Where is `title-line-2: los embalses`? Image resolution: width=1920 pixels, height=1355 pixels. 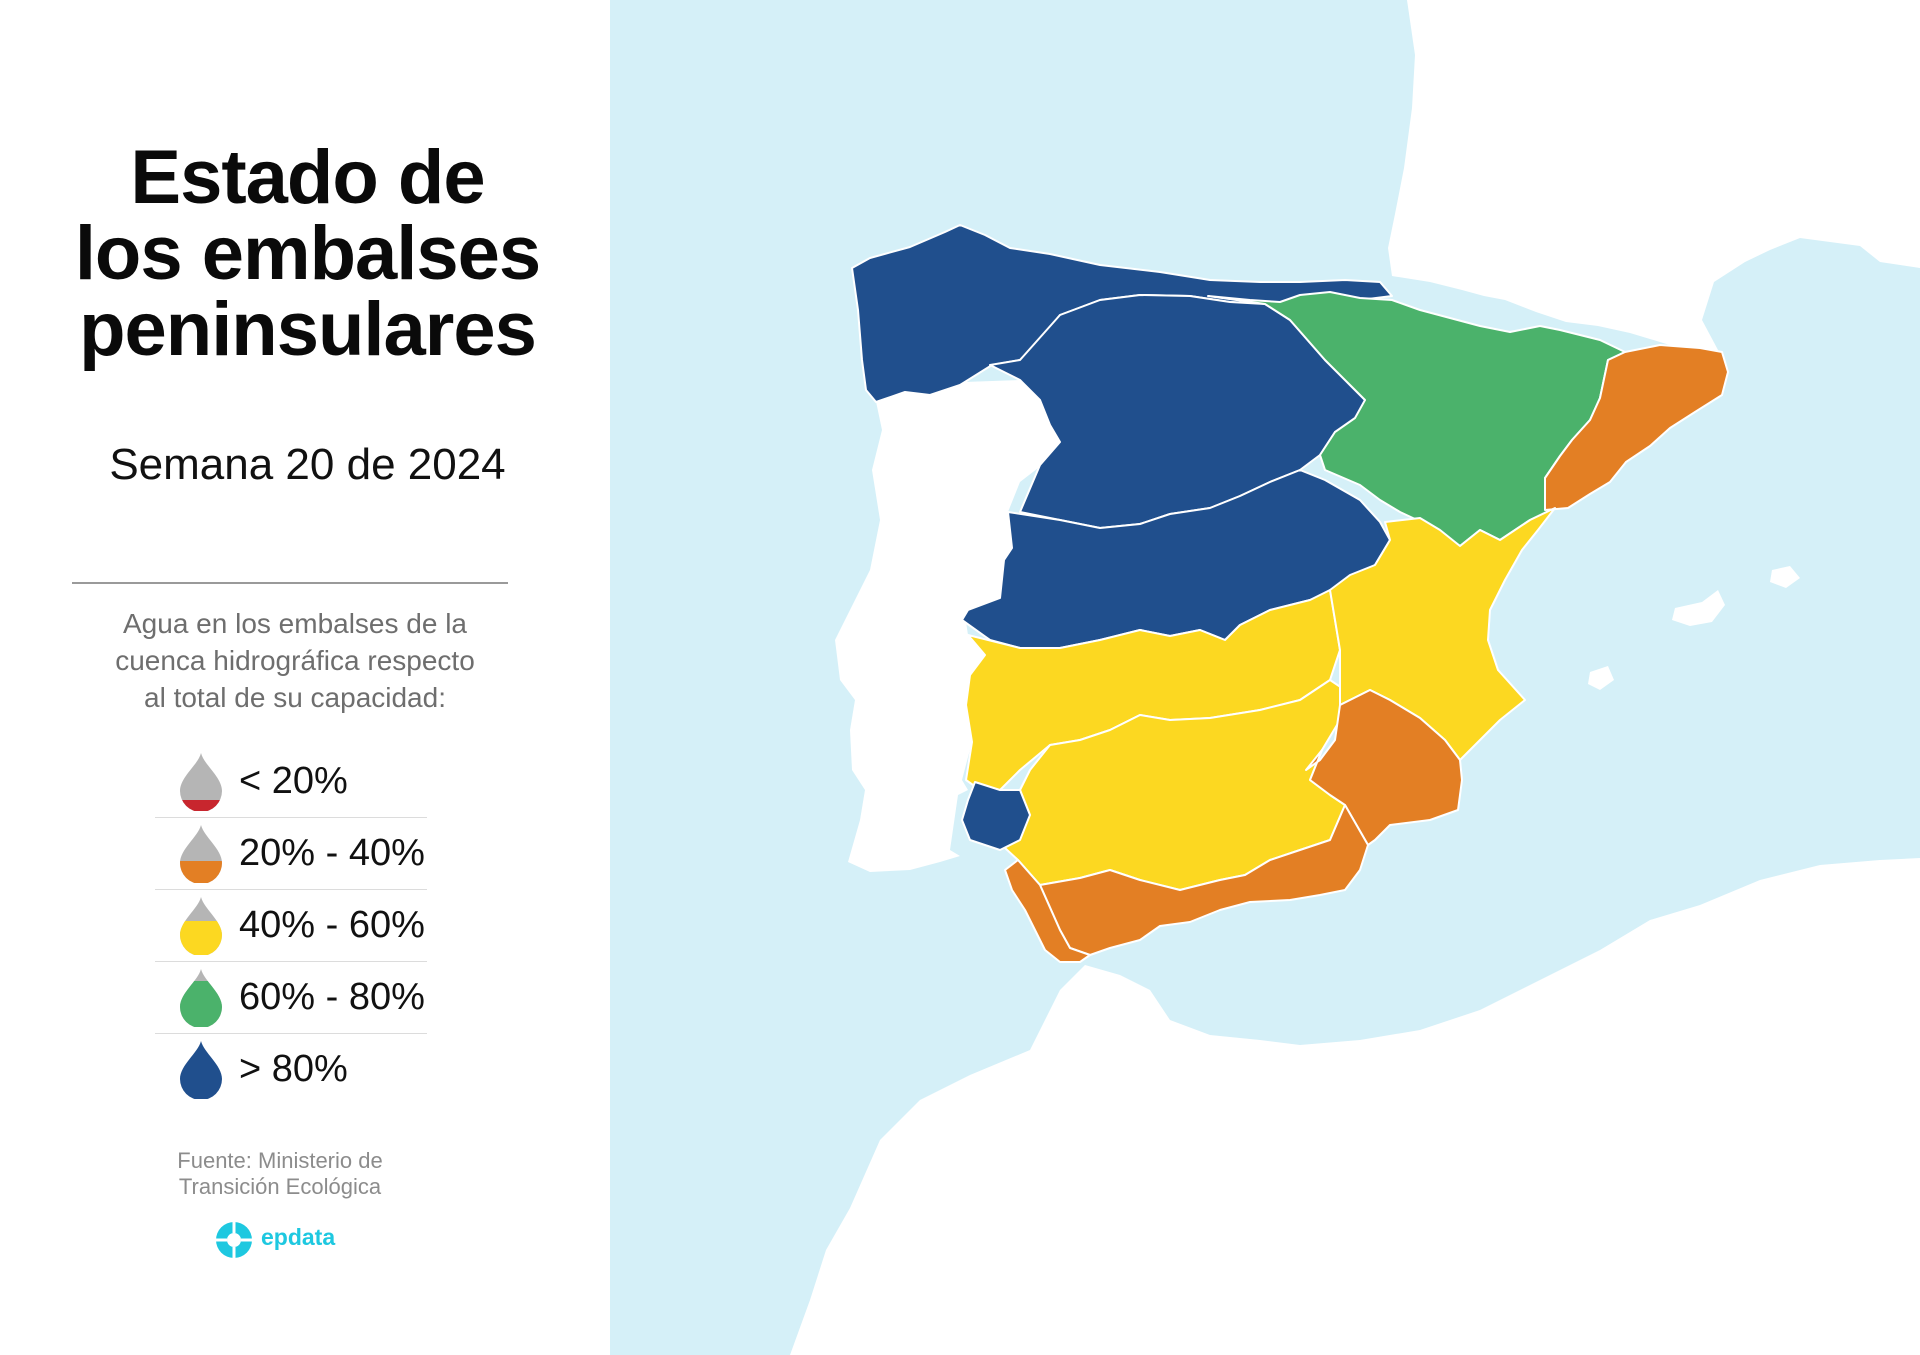 title-line-2: los embalses is located at coordinates (307, 253).